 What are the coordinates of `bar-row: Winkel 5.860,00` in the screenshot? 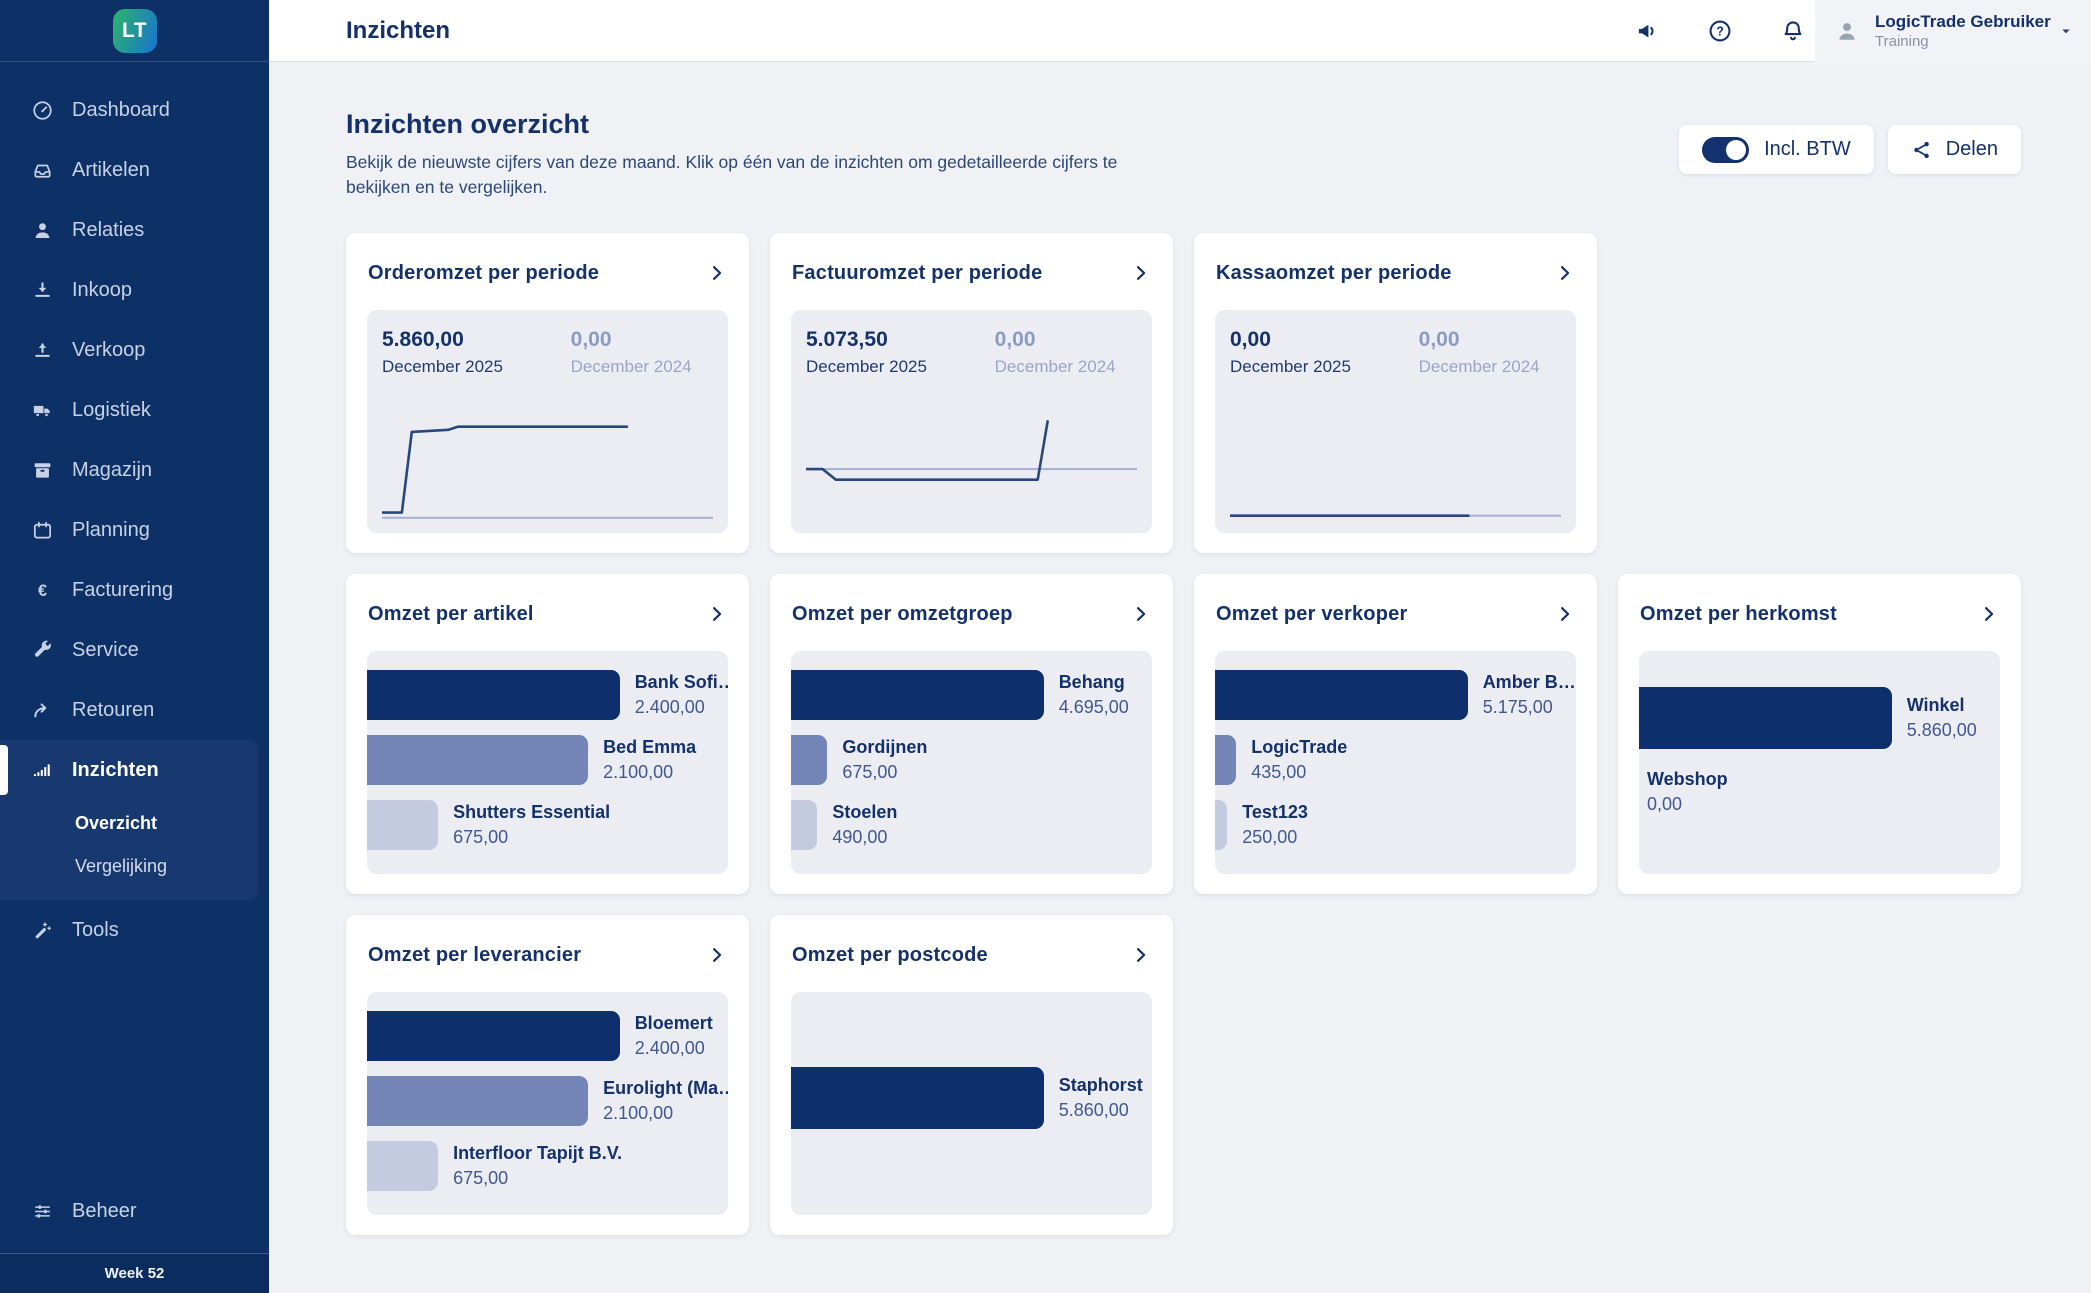 It's located at (1819, 717).